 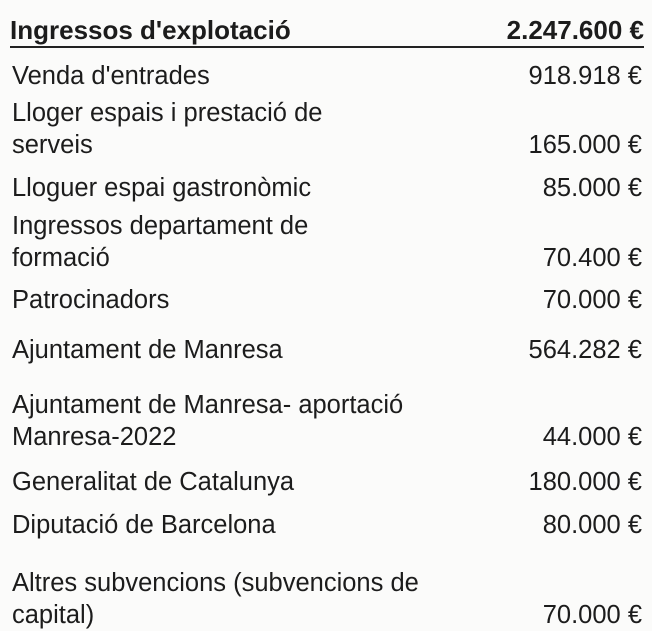 I want to click on table-row: Generalitat de Catalunya 180.000 €, so click(x=327, y=482).